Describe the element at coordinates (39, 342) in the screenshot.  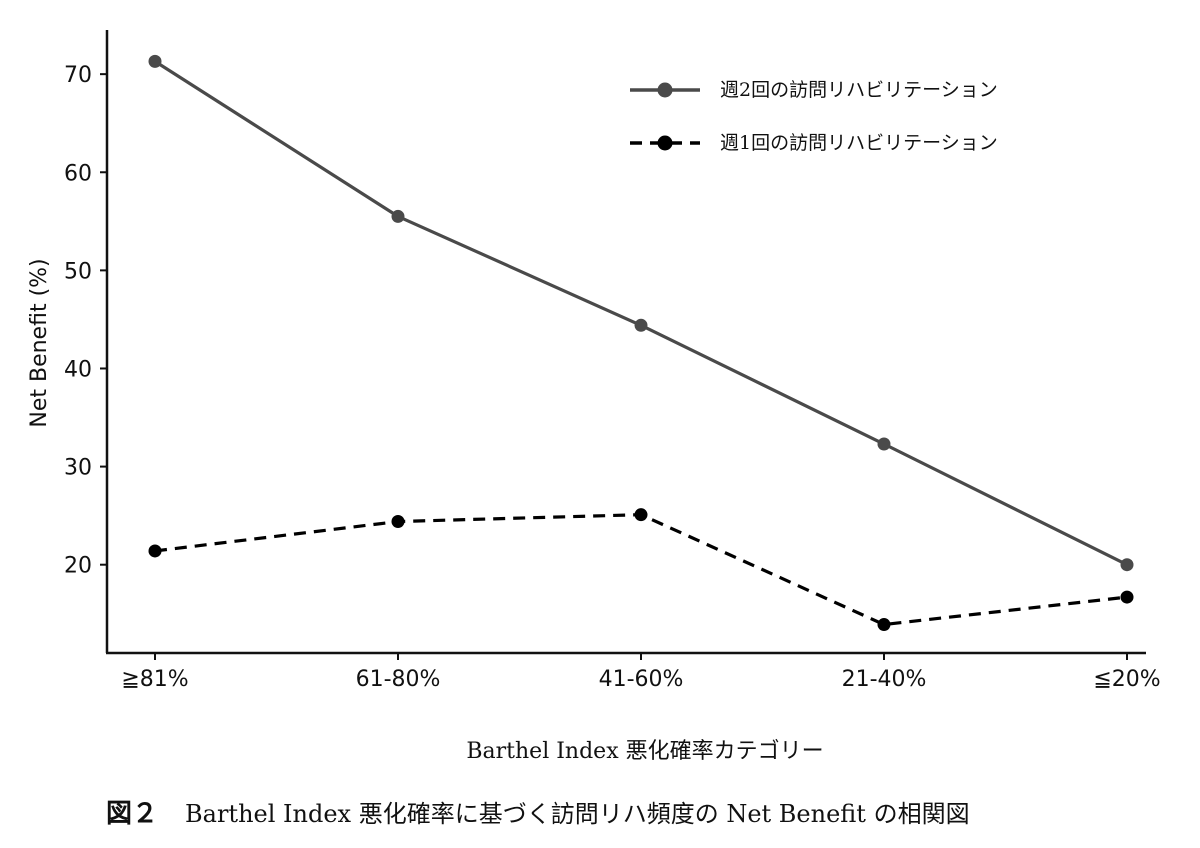
I see `y-axis-label: Net Benefit (%)` at that location.